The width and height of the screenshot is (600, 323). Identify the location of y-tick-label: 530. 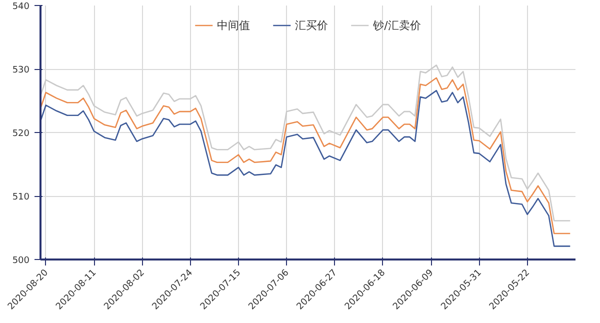
(21, 71).